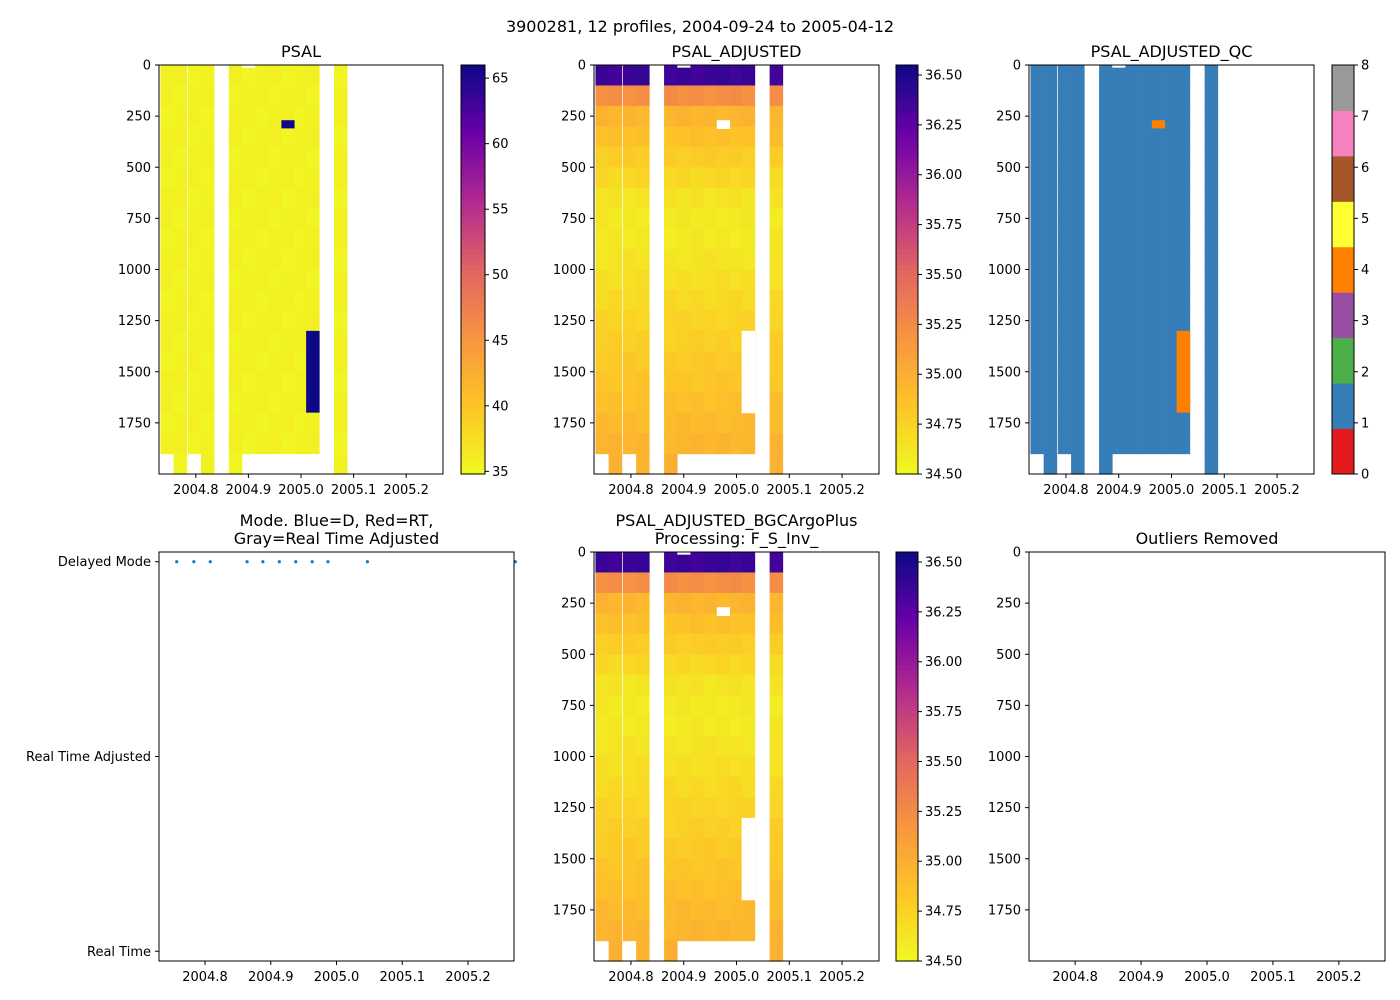 The image size is (1400, 1000). Describe the element at coordinates (500, 406) in the screenshot. I see `colorbar-tick-label: 40` at that location.